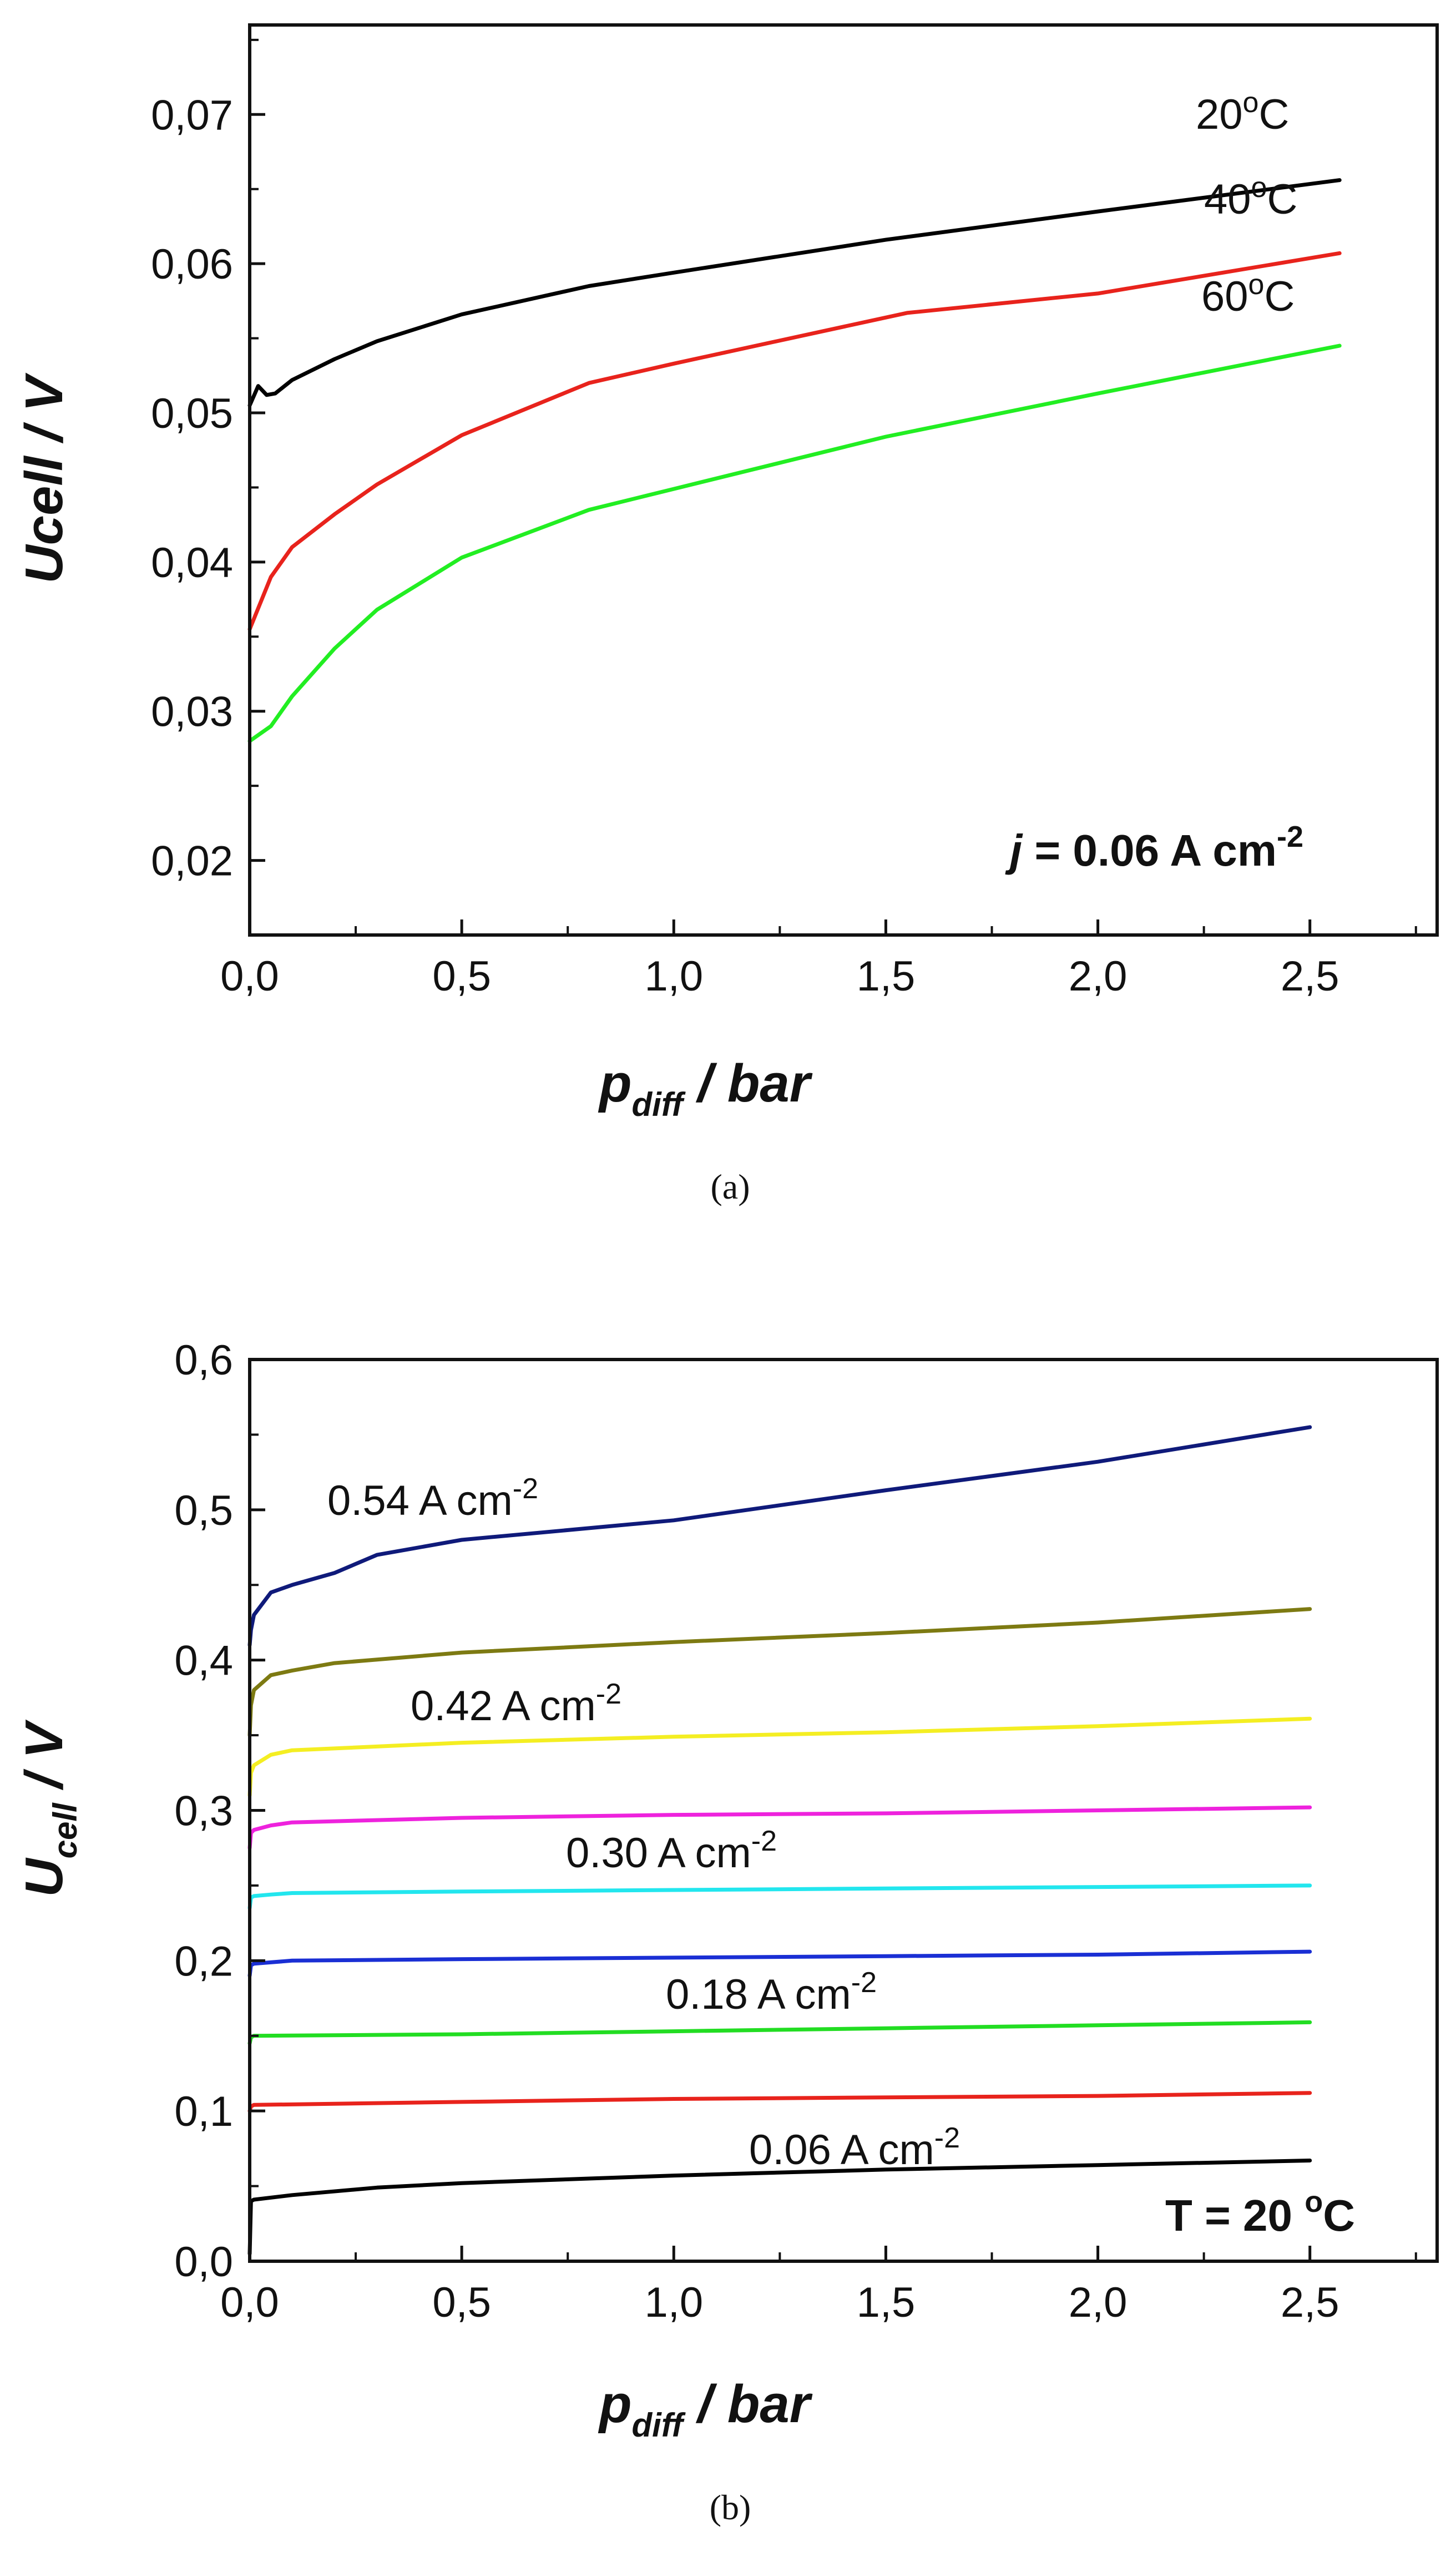 The width and height of the screenshot is (1456, 2552). Describe the element at coordinates (203, 2262) in the screenshot. I see `chart-b-y-tick-label-0: 0,0` at that location.